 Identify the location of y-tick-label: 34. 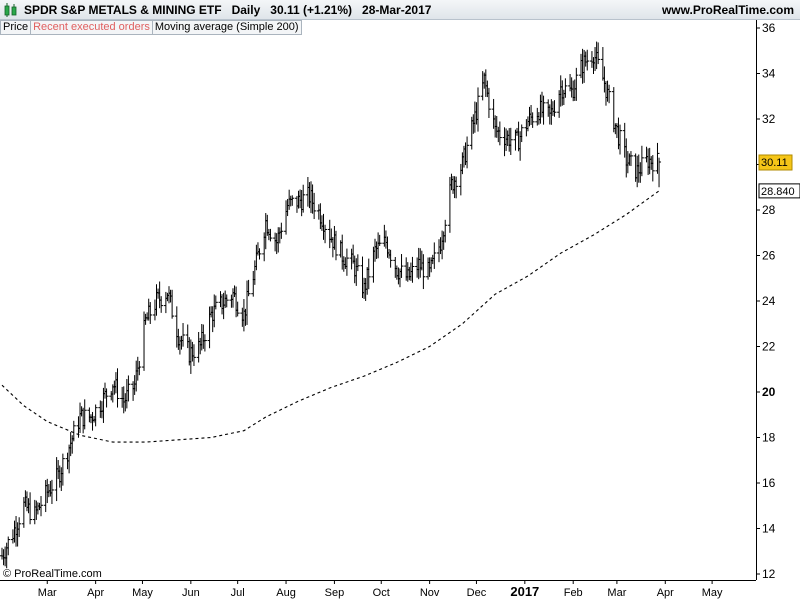
(769, 74).